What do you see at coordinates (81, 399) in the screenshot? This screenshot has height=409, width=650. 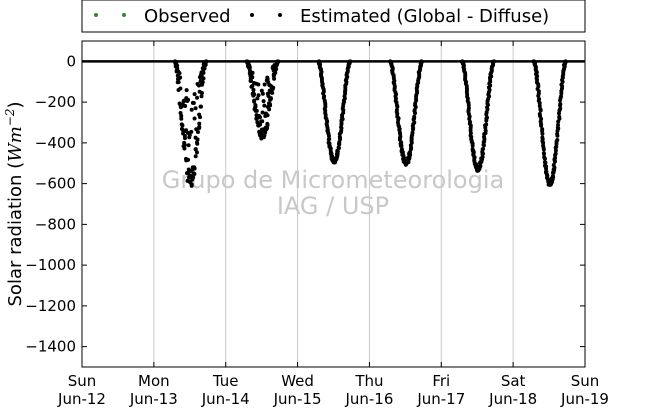 I see `x-tick-label-date: Jun-12` at bounding box center [81, 399].